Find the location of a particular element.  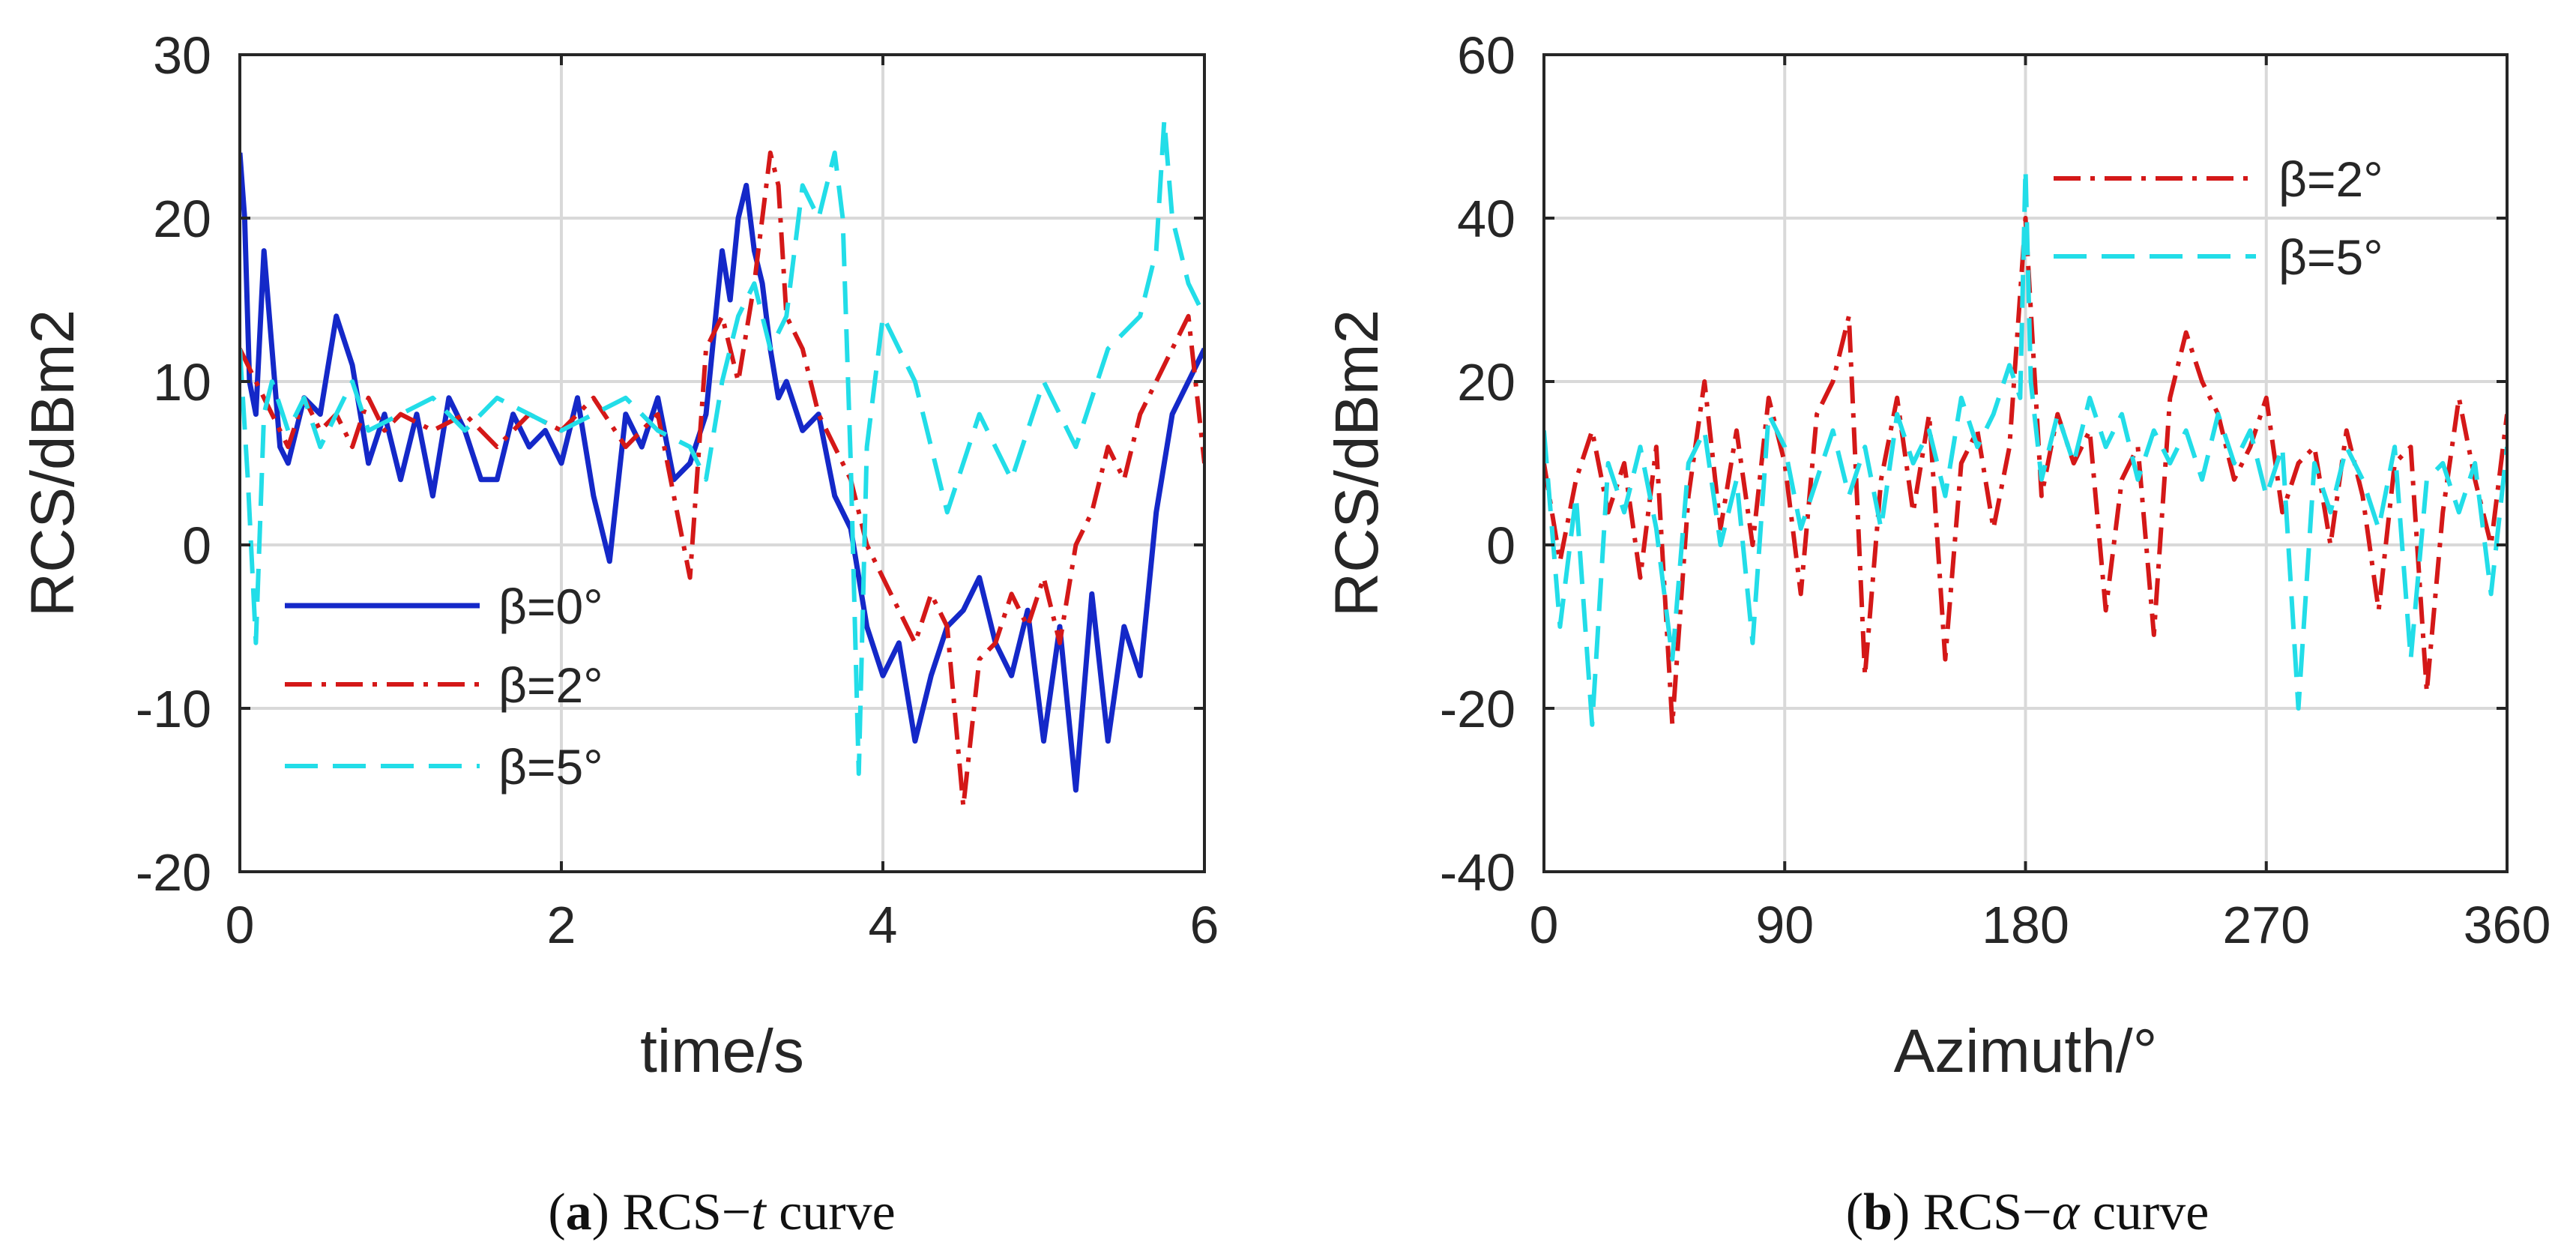

y-tick-label: 30 is located at coordinates (182, 55).